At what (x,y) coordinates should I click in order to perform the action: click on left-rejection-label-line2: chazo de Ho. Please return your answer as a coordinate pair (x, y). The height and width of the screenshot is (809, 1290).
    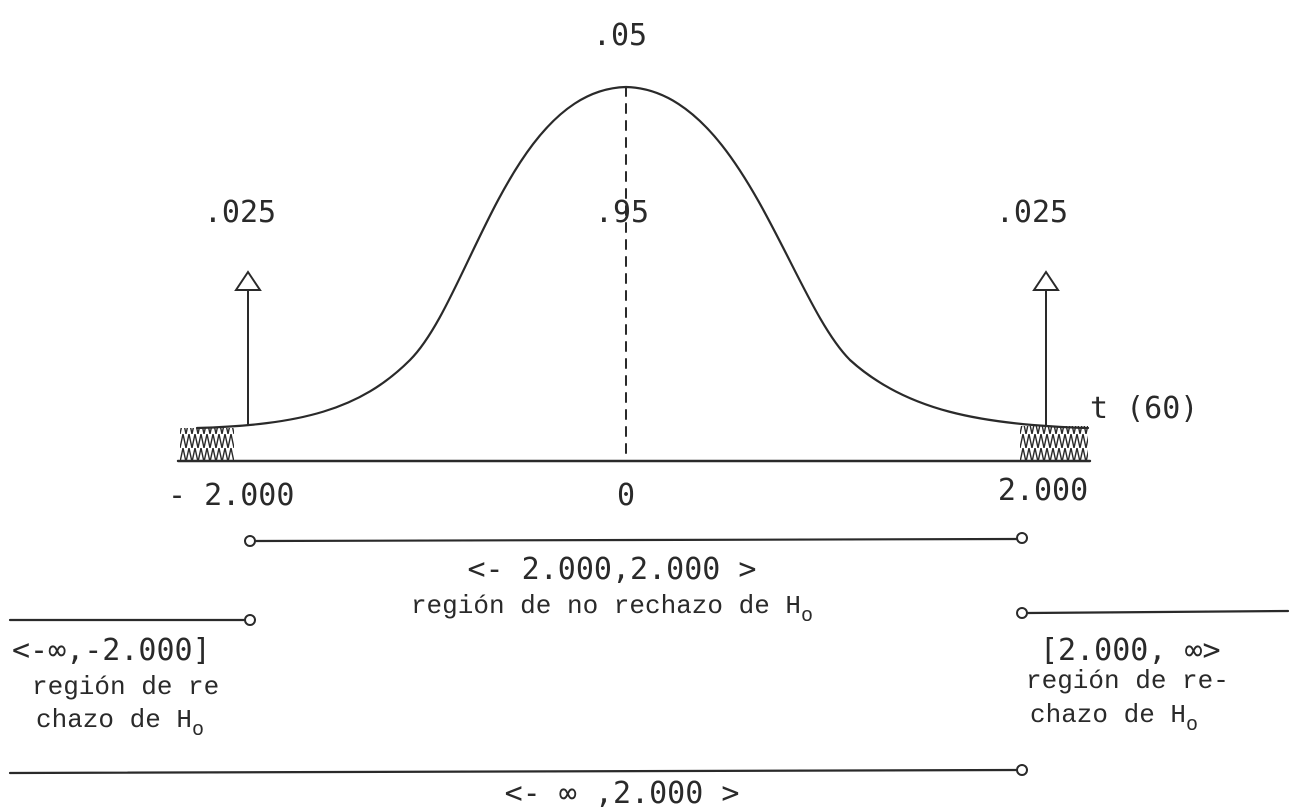
    Looking at the image, I should click on (120, 723).